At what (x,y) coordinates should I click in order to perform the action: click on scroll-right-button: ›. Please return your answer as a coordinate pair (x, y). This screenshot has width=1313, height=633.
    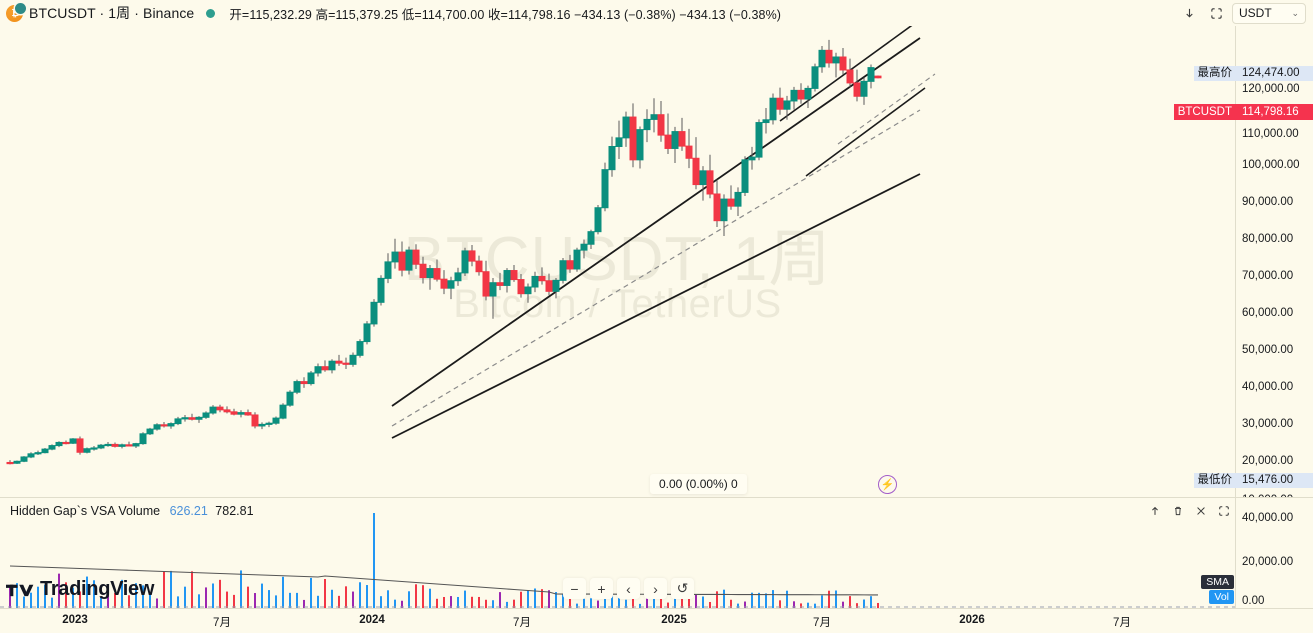
    Looking at the image, I should click on (655, 588).